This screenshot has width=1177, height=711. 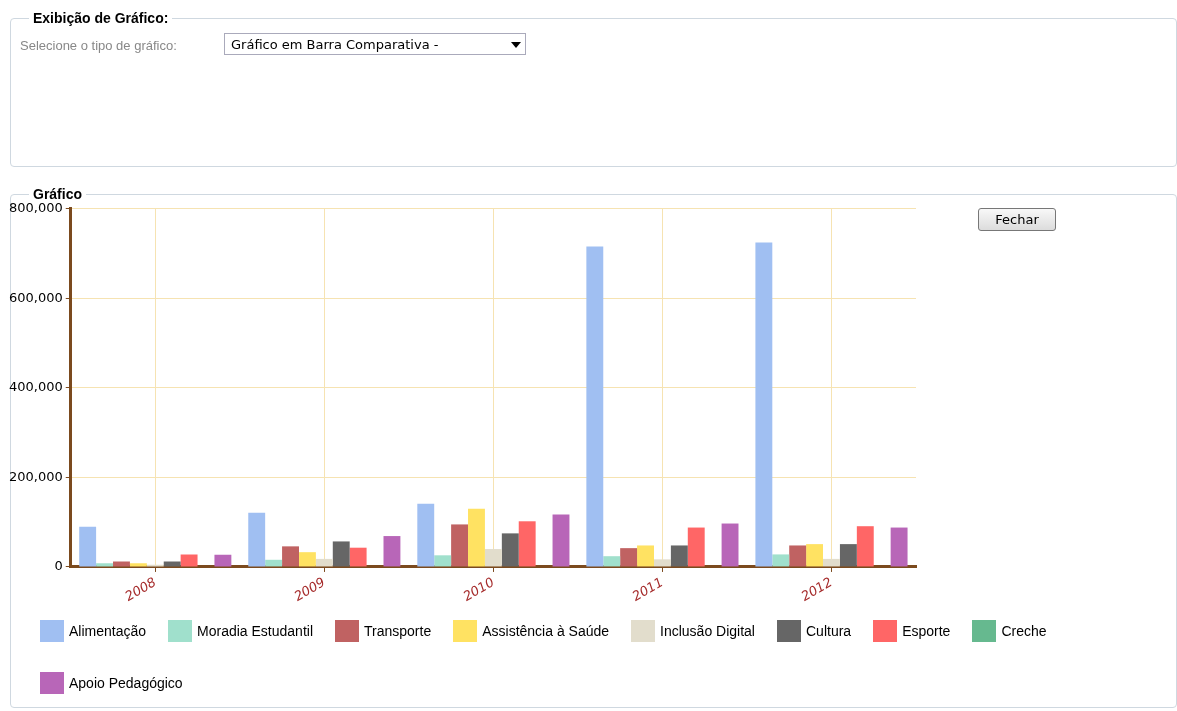 What do you see at coordinates (35, 476) in the screenshot?
I see `y-tick-label: 200,000` at bounding box center [35, 476].